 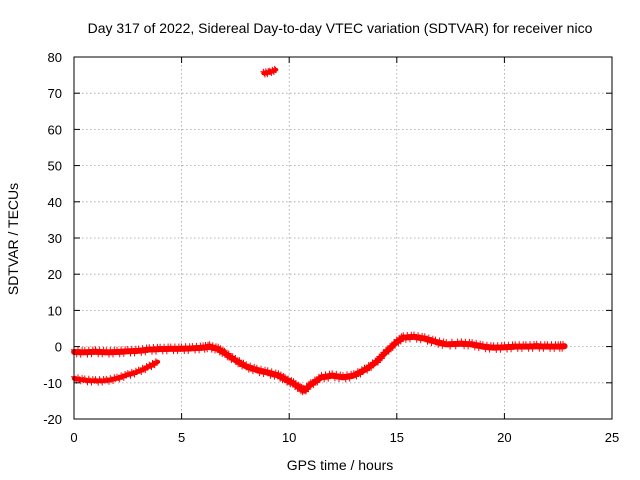 I want to click on y-tick-label: 0, so click(x=58, y=347).